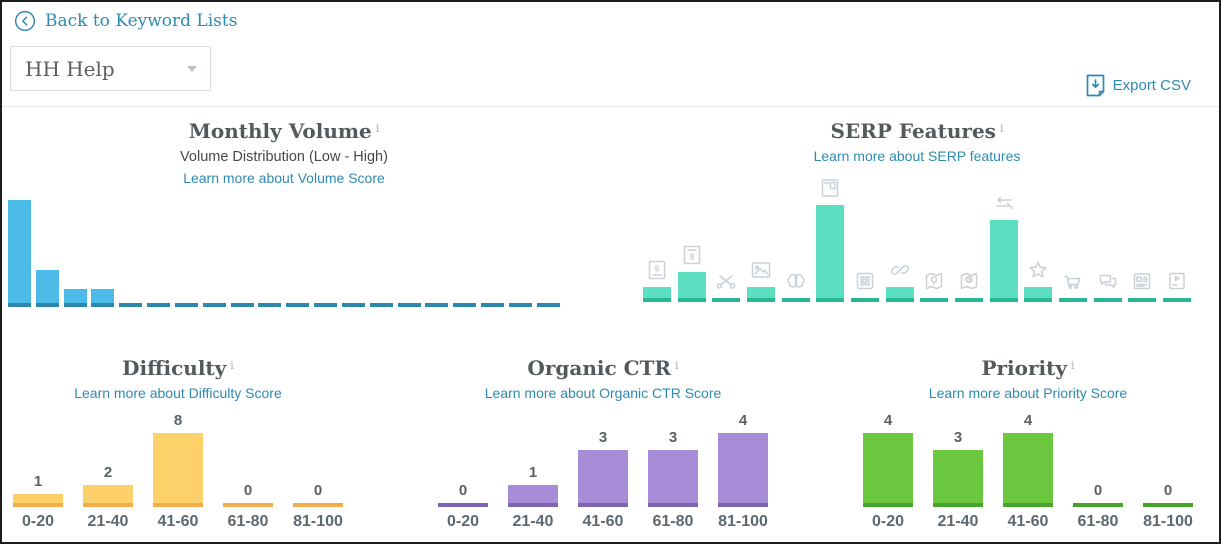 The width and height of the screenshot is (1221, 544). I want to click on swap-arrows-icon, so click(1004, 203).